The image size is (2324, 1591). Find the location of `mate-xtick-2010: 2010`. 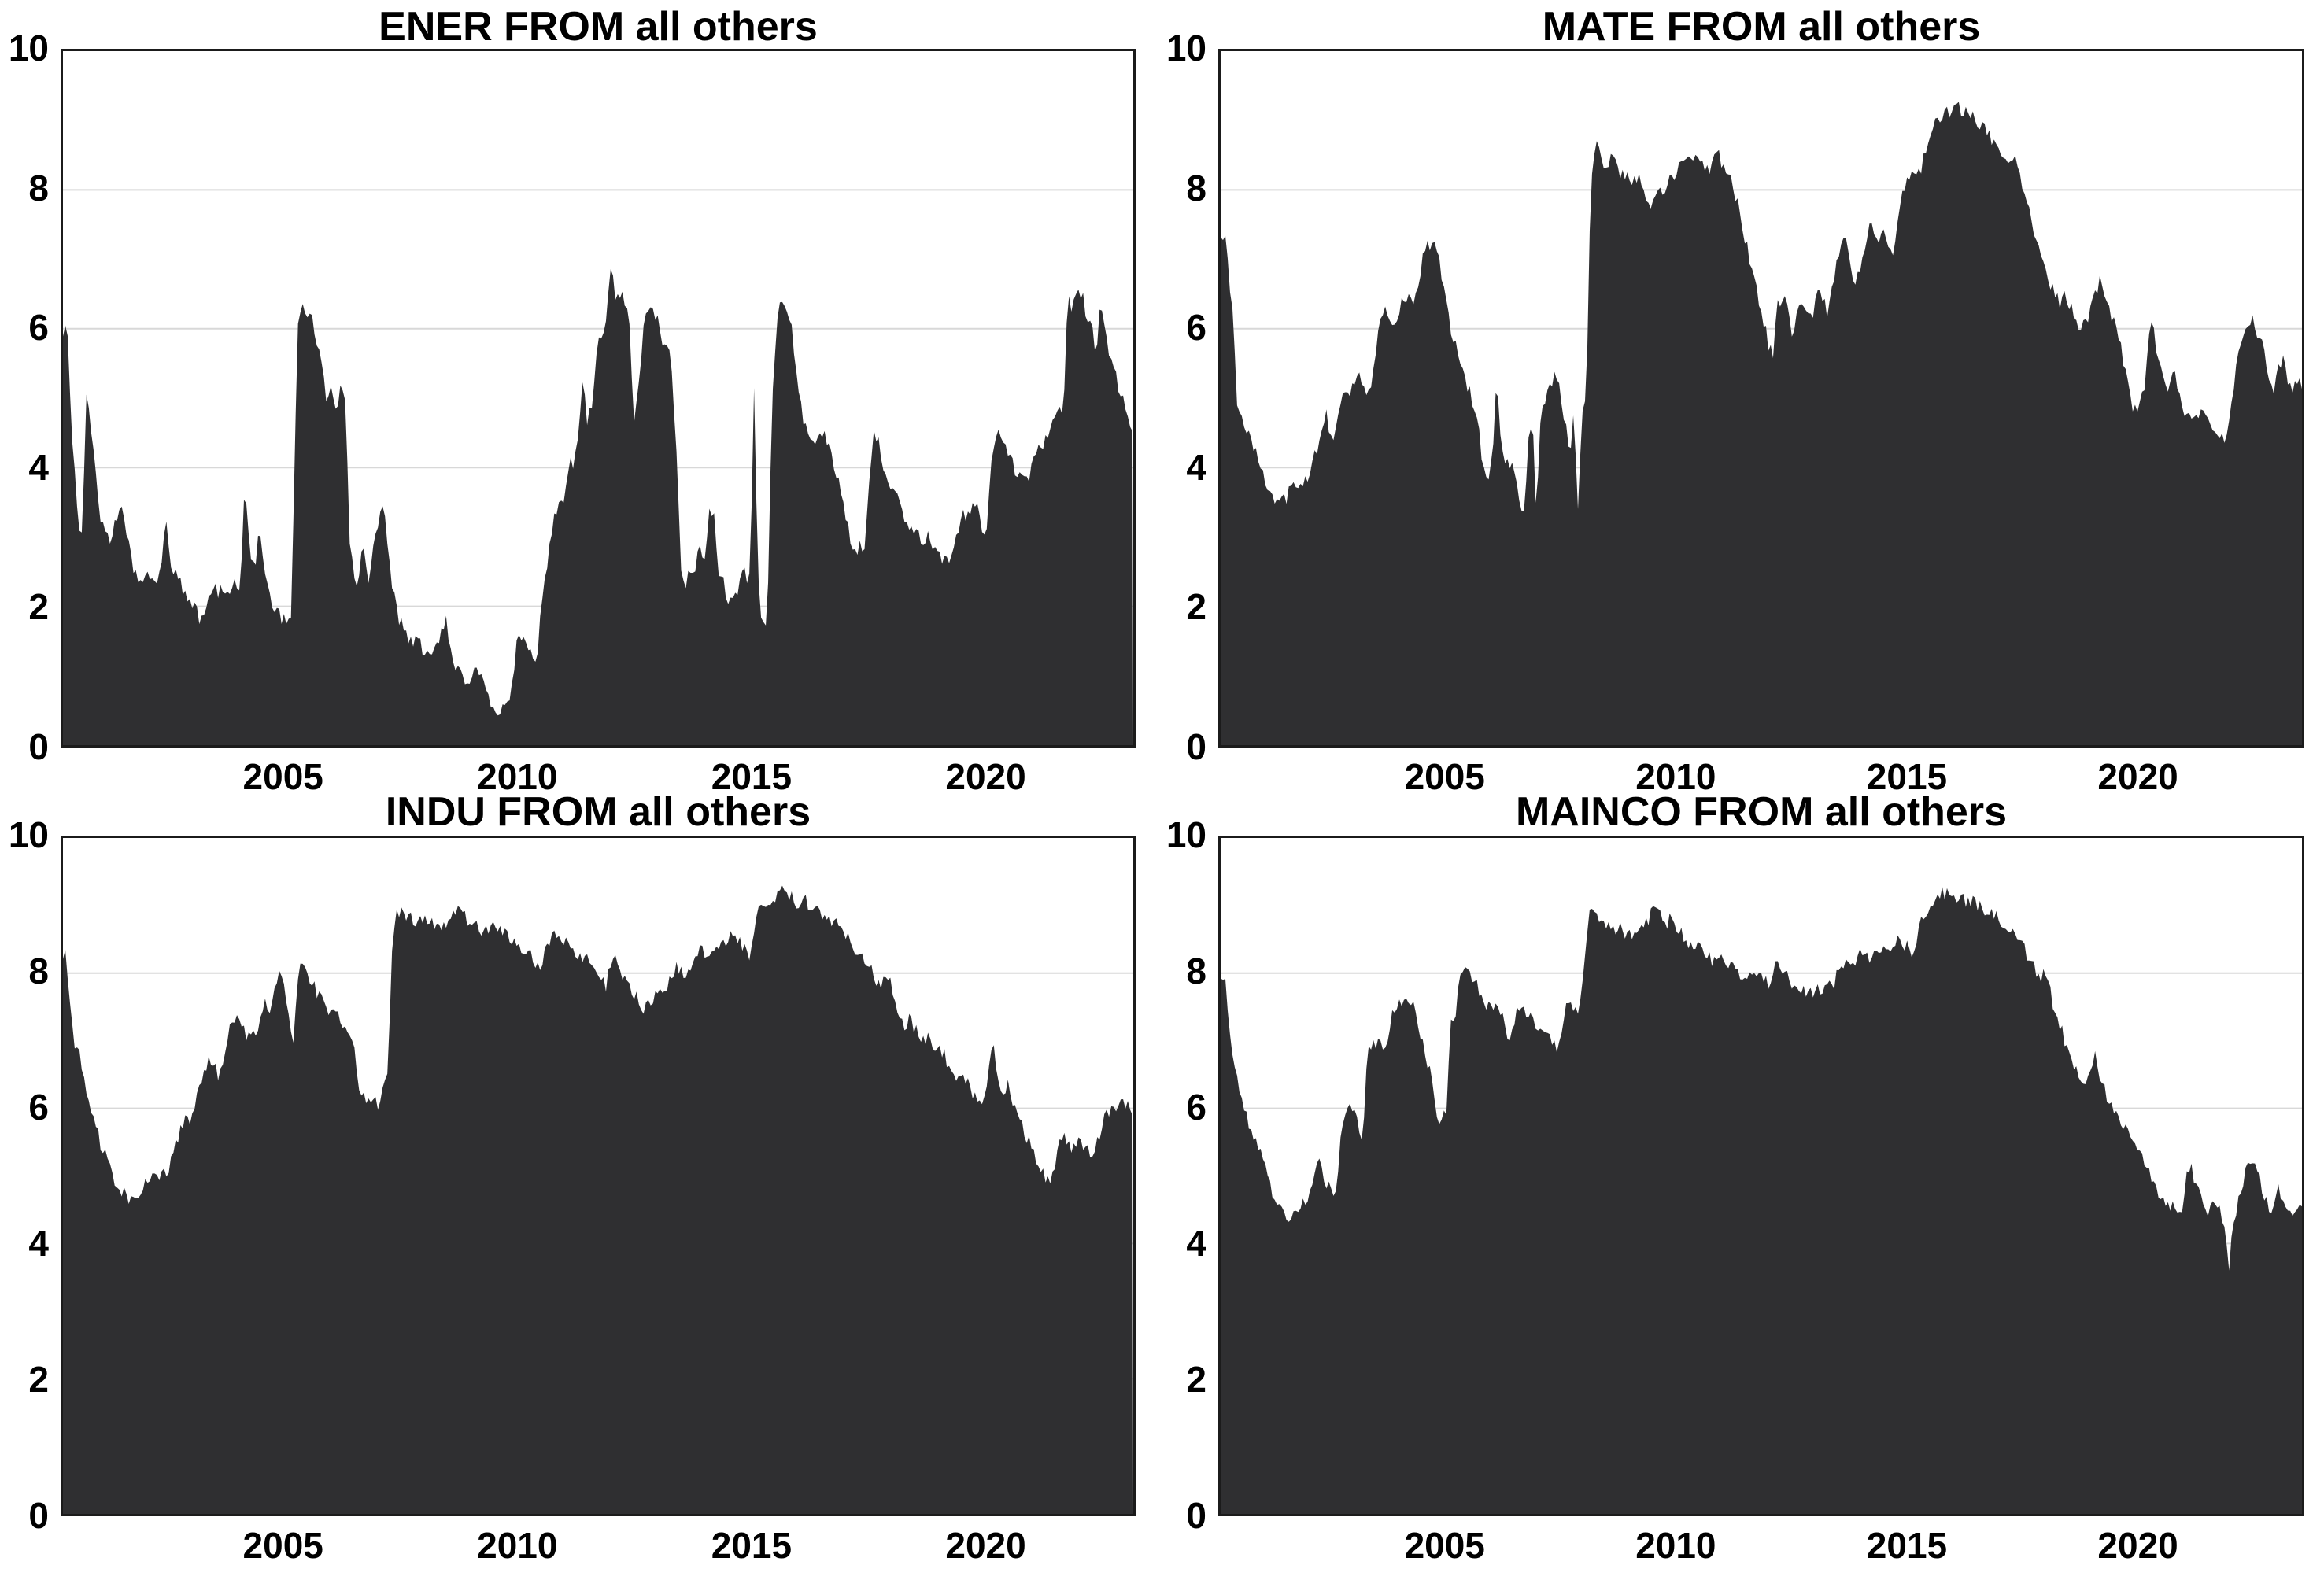

mate-xtick-2010: 2010 is located at coordinates (1675, 776).